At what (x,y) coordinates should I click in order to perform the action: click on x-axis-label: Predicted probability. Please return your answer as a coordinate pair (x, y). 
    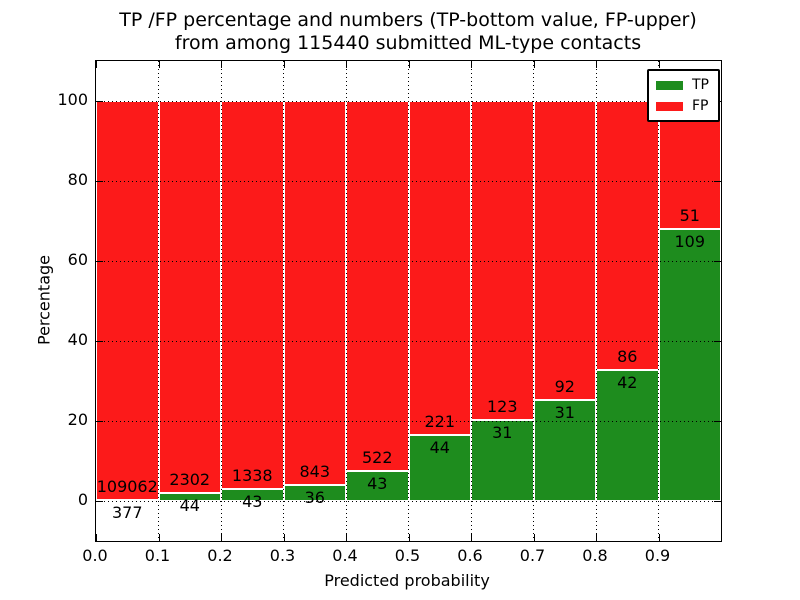
    Looking at the image, I should click on (407, 580).